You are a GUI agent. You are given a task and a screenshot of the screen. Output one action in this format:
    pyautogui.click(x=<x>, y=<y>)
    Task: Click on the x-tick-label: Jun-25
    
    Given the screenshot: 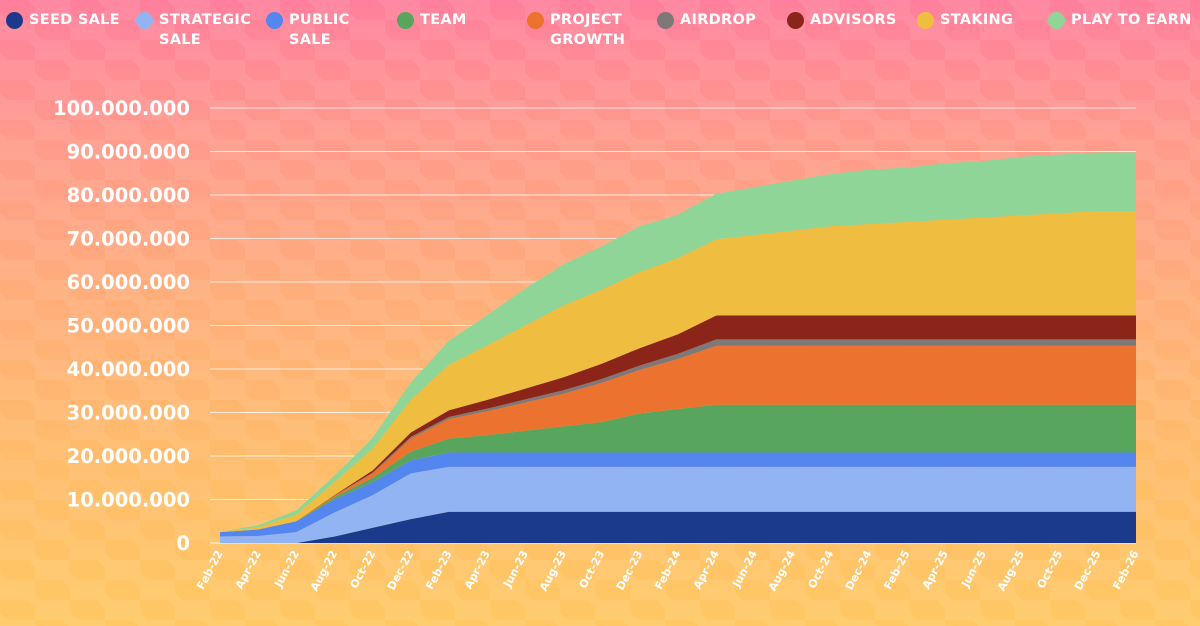 What is the action you would take?
    pyautogui.click(x=973, y=569)
    